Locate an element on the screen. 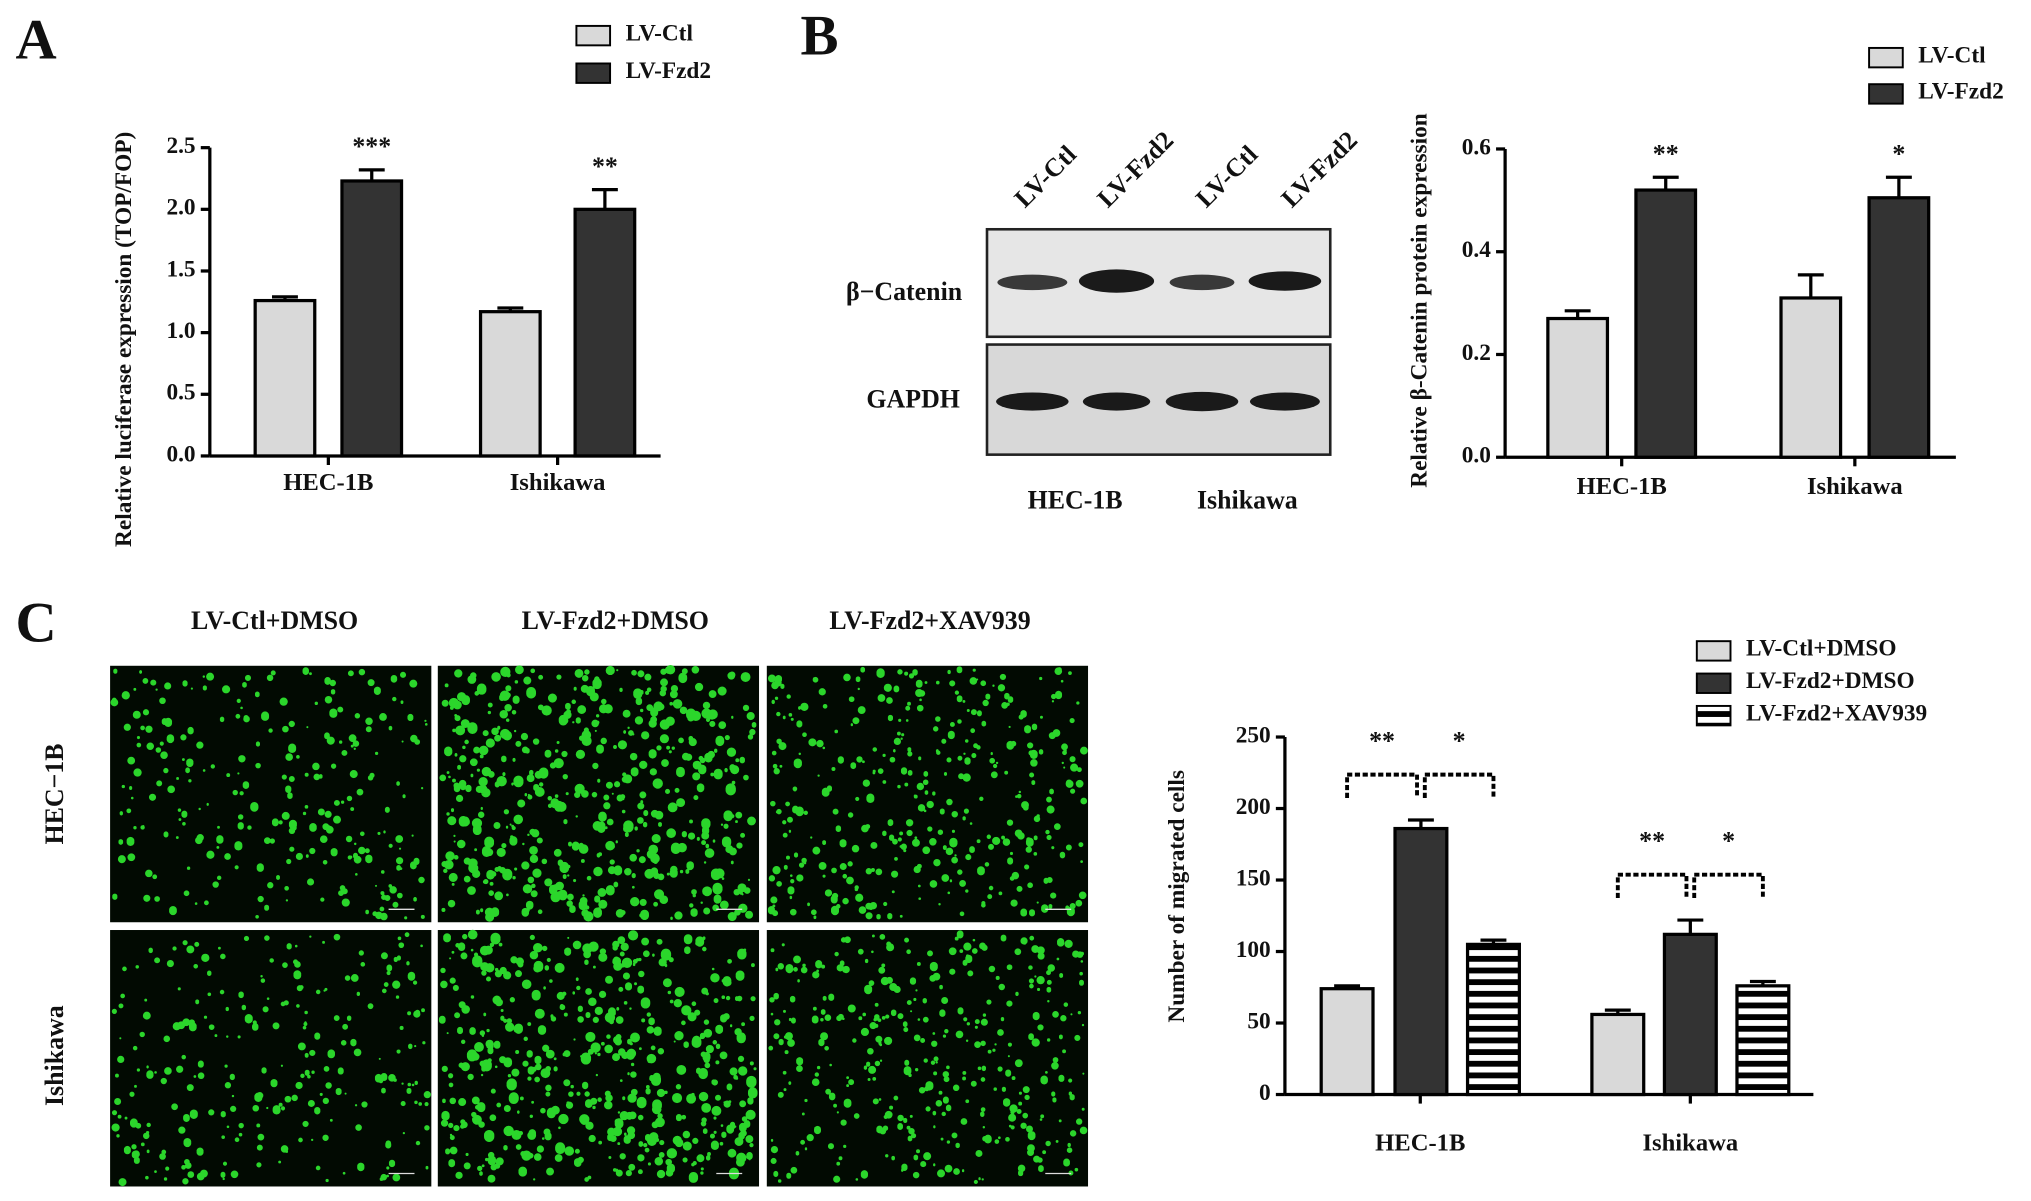 Image resolution: width=2031 pixels, height=1201 pixels. y-tick-label: 0 is located at coordinates (1265, 1093).